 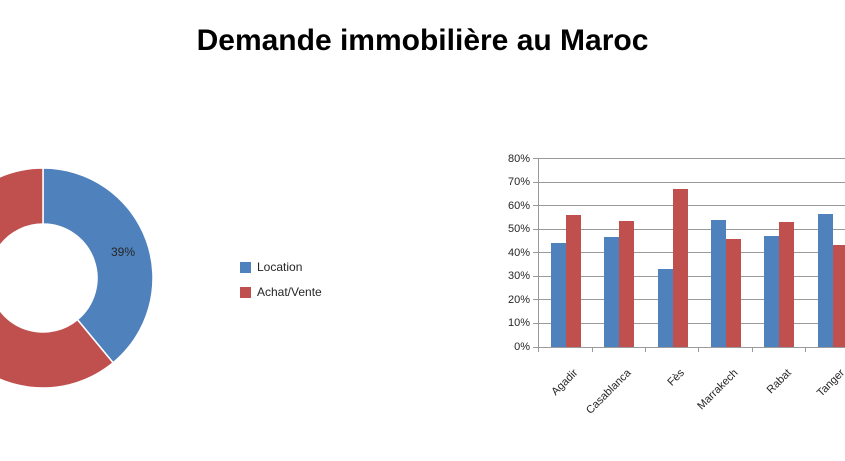 What do you see at coordinates (97, 266) in the screenshot?
I see `pie-slice-location` at bounding box center [97, 266].